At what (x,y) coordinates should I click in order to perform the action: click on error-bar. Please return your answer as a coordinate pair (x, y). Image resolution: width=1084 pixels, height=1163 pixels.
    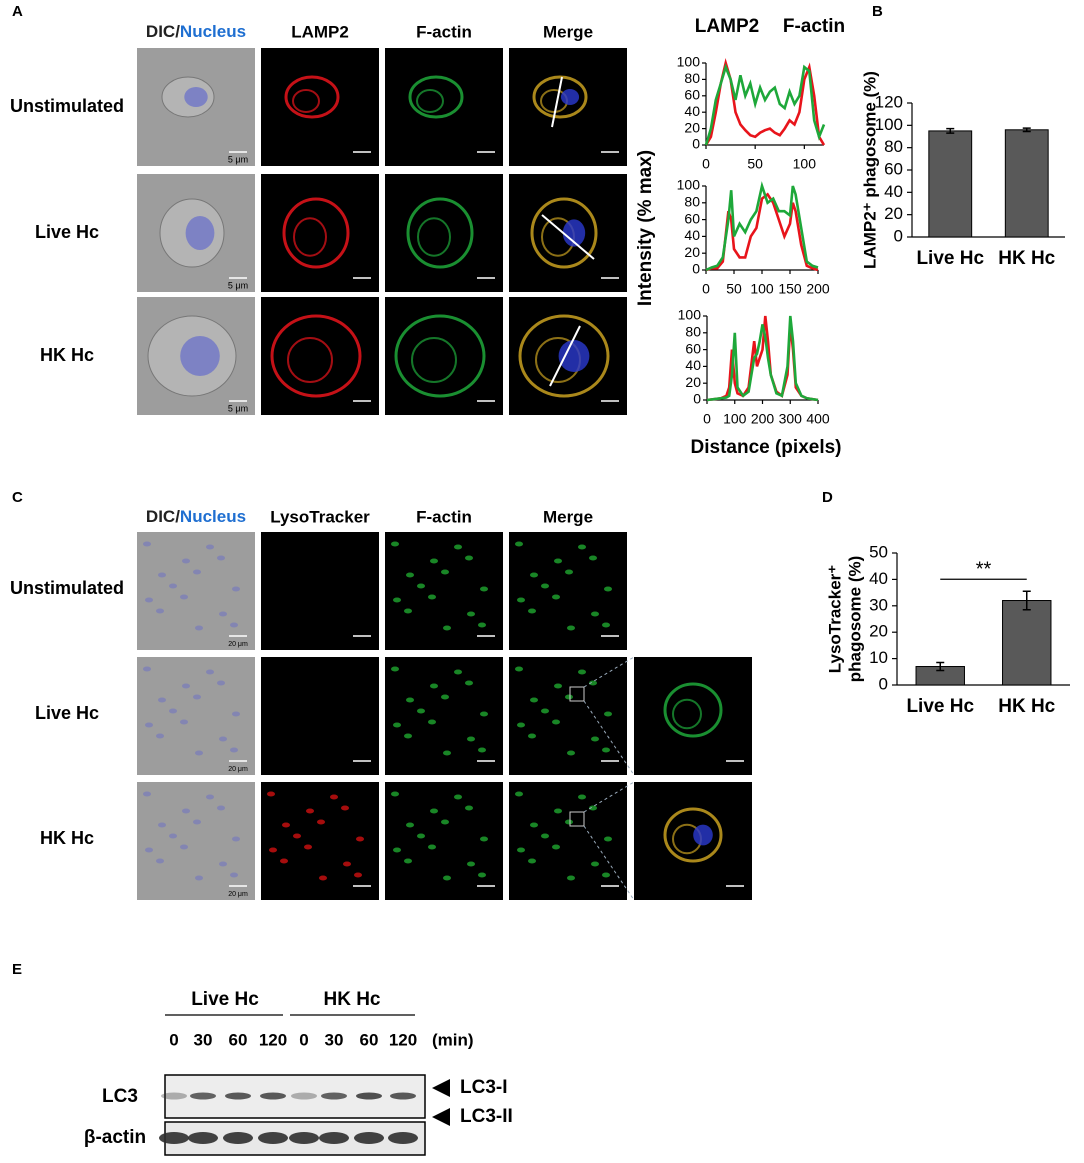
    Looking at the image, I should click on (940, 666).